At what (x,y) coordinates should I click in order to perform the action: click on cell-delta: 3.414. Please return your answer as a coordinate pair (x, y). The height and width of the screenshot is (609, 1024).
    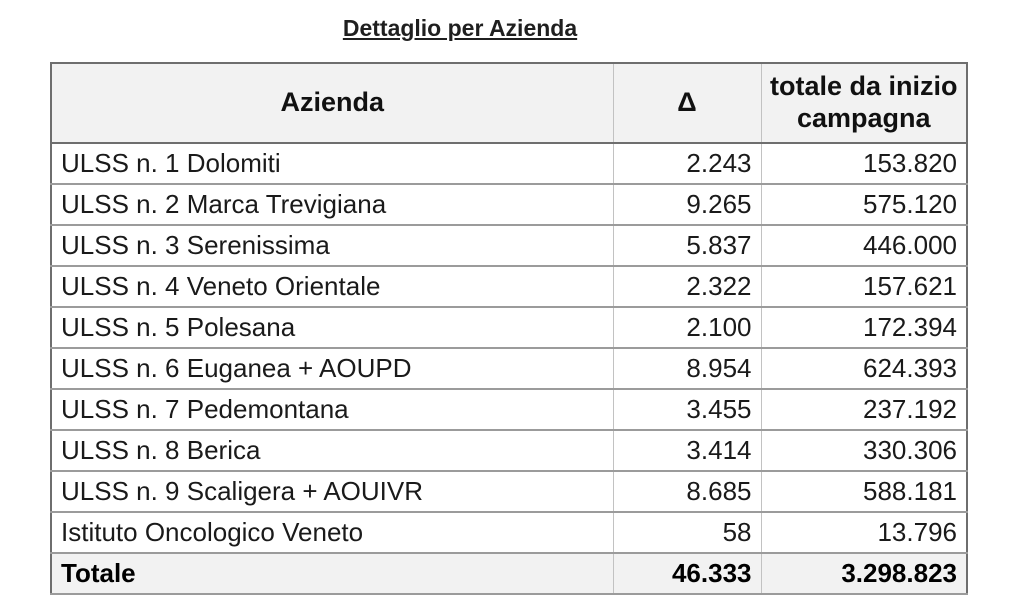
    Looking at the image, I should click on (687, 450).